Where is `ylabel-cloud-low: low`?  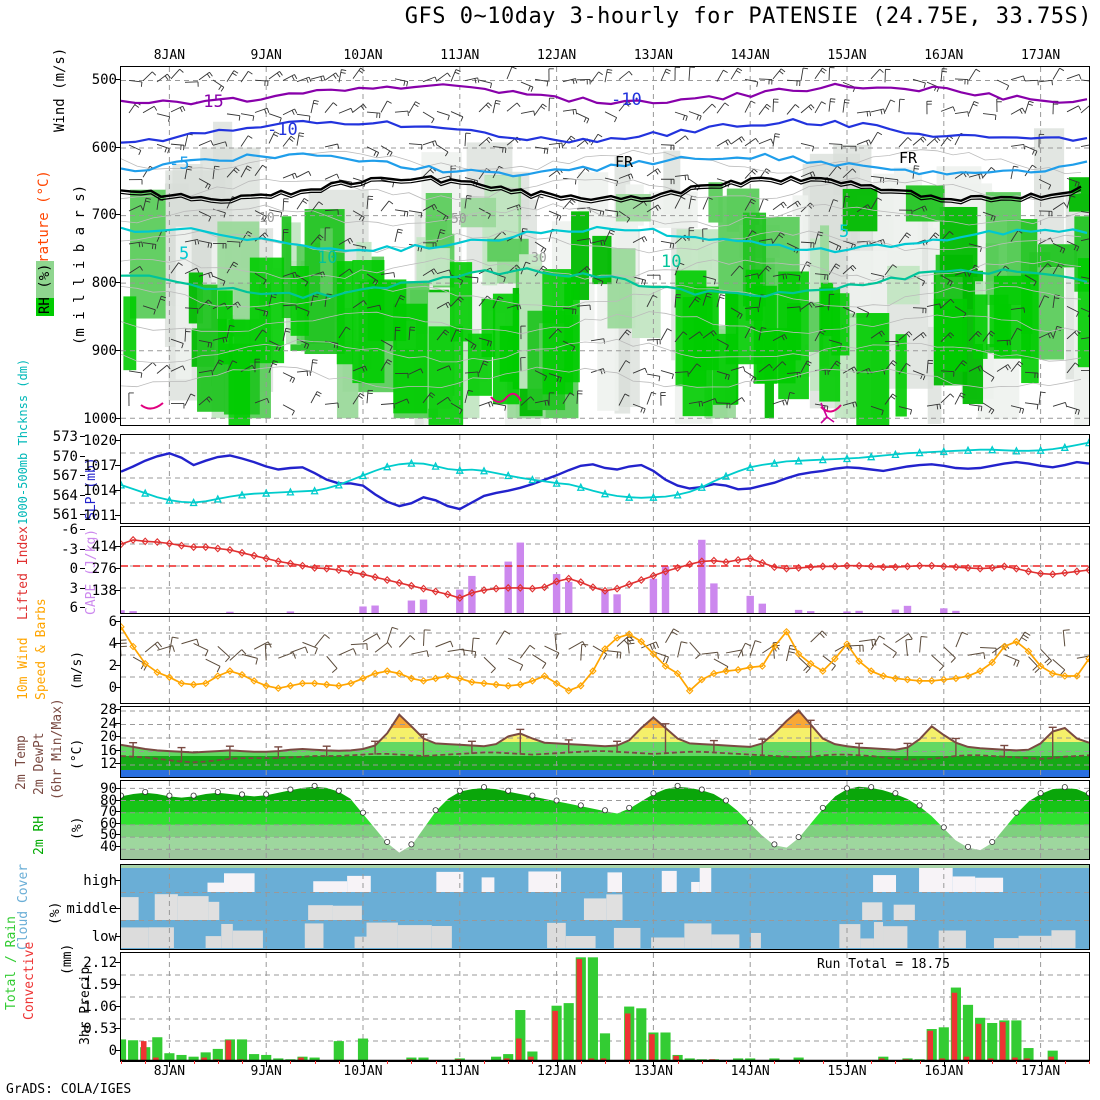
ylabel-cloud-low: low is located at coordinates (104, 937).